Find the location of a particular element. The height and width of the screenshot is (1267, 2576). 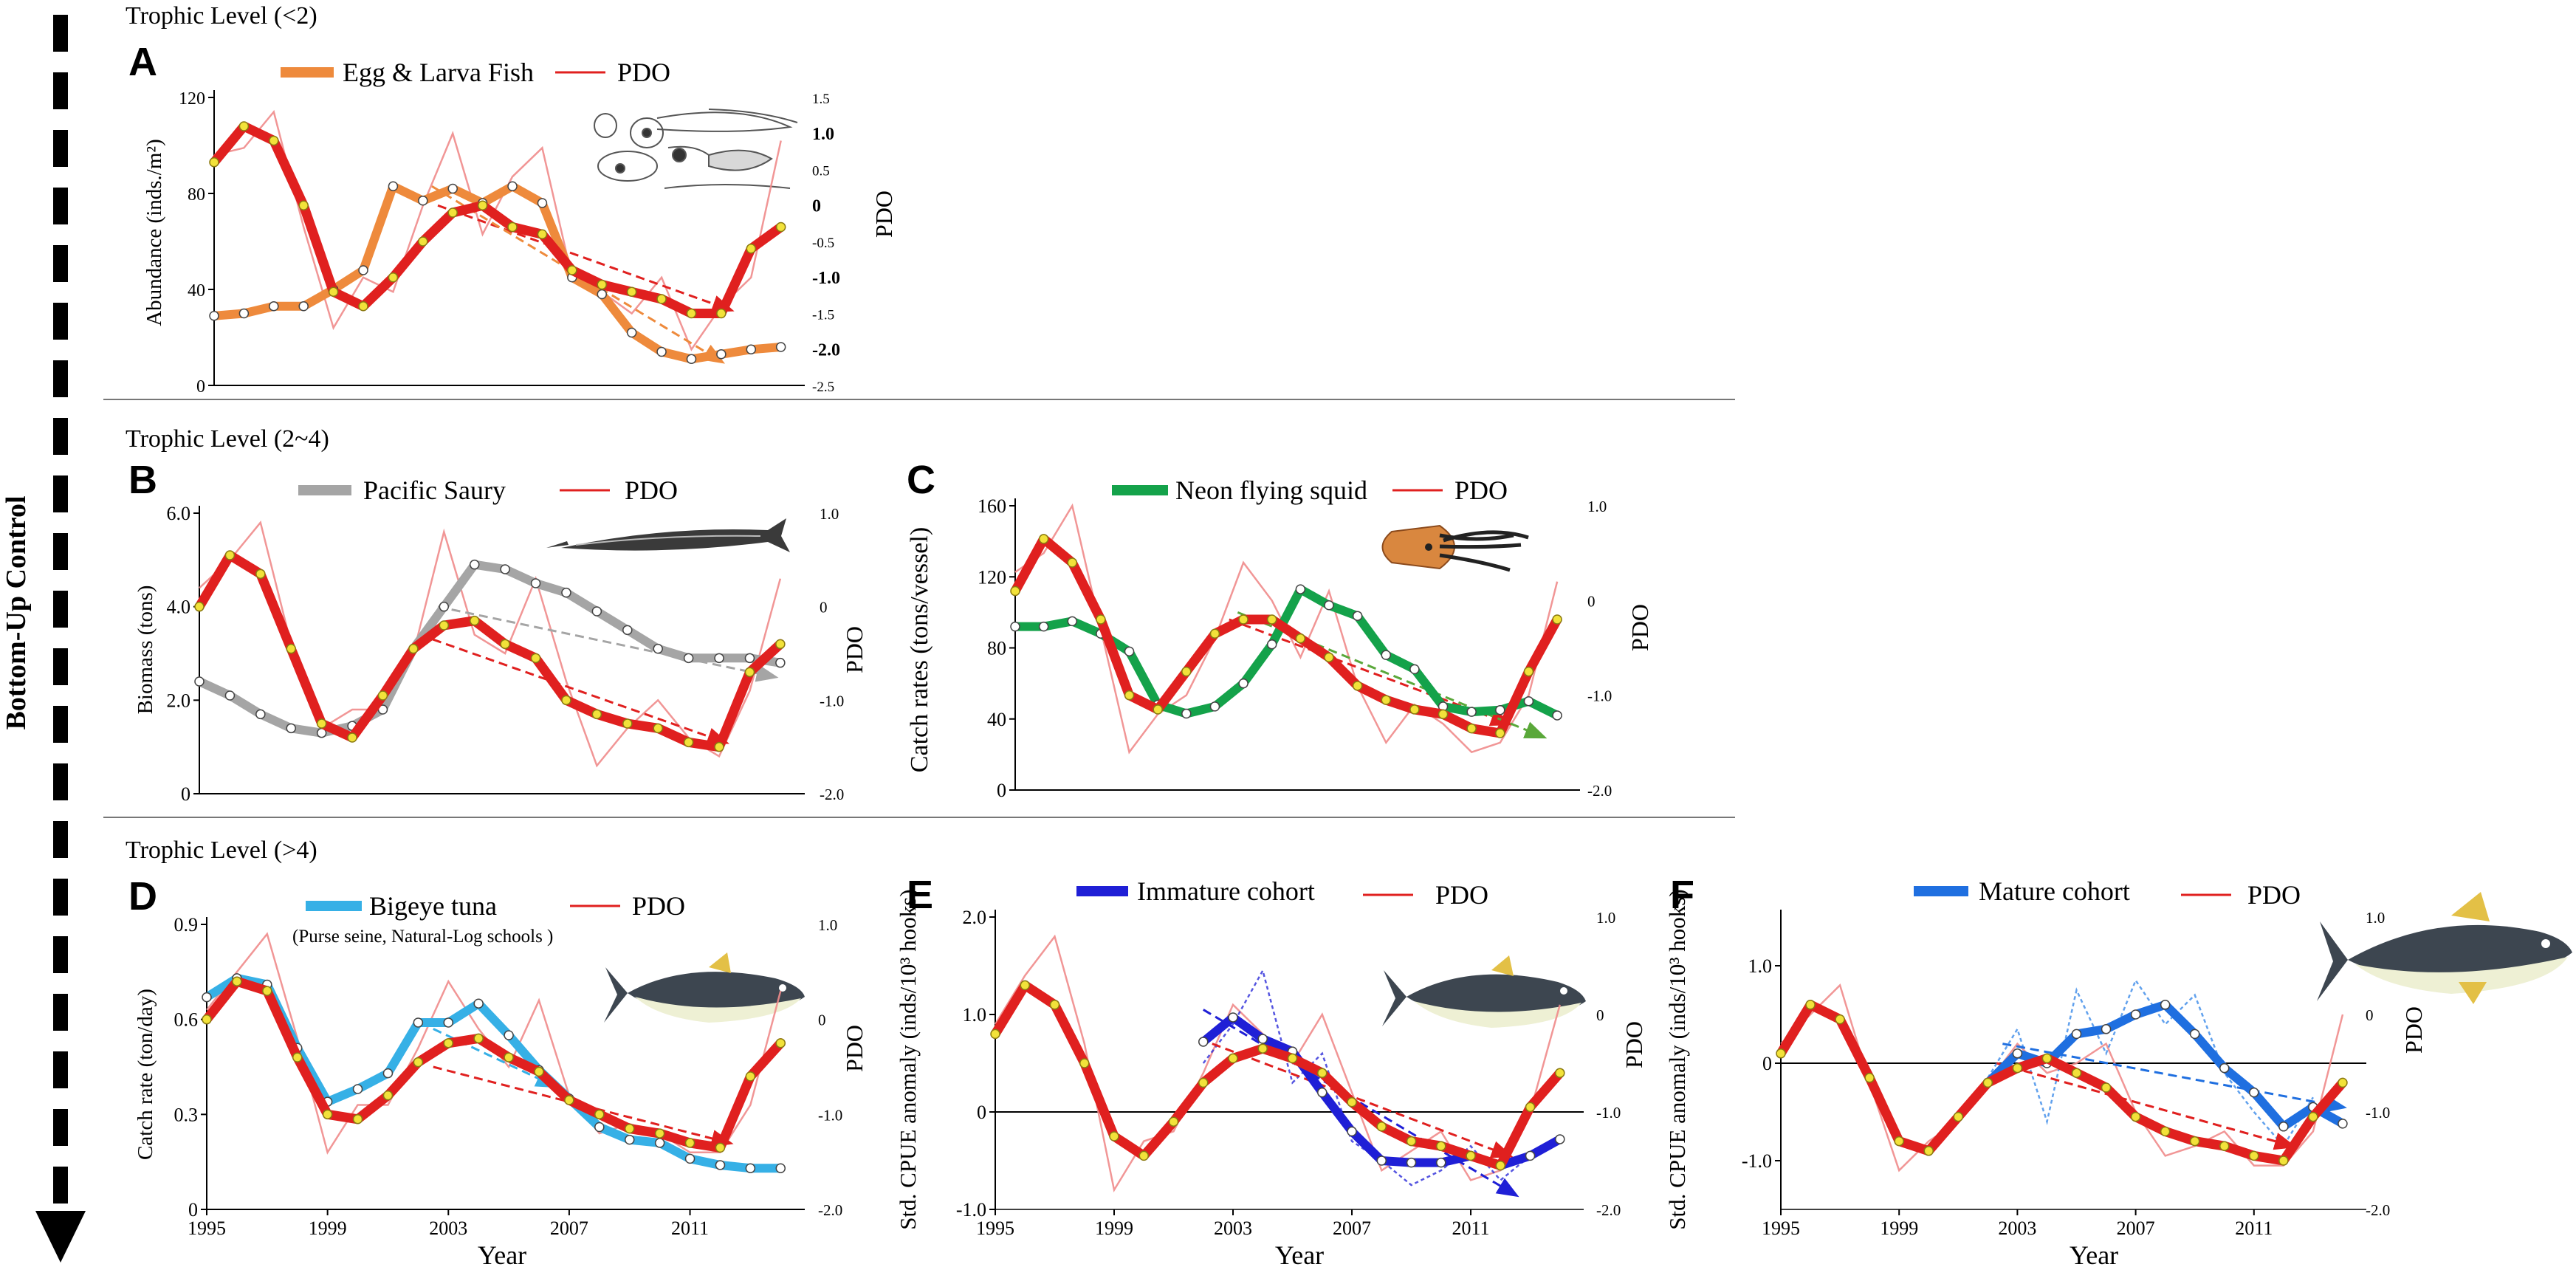

x-tick-label-e: 1995 is located at coordinates (995, 1228).